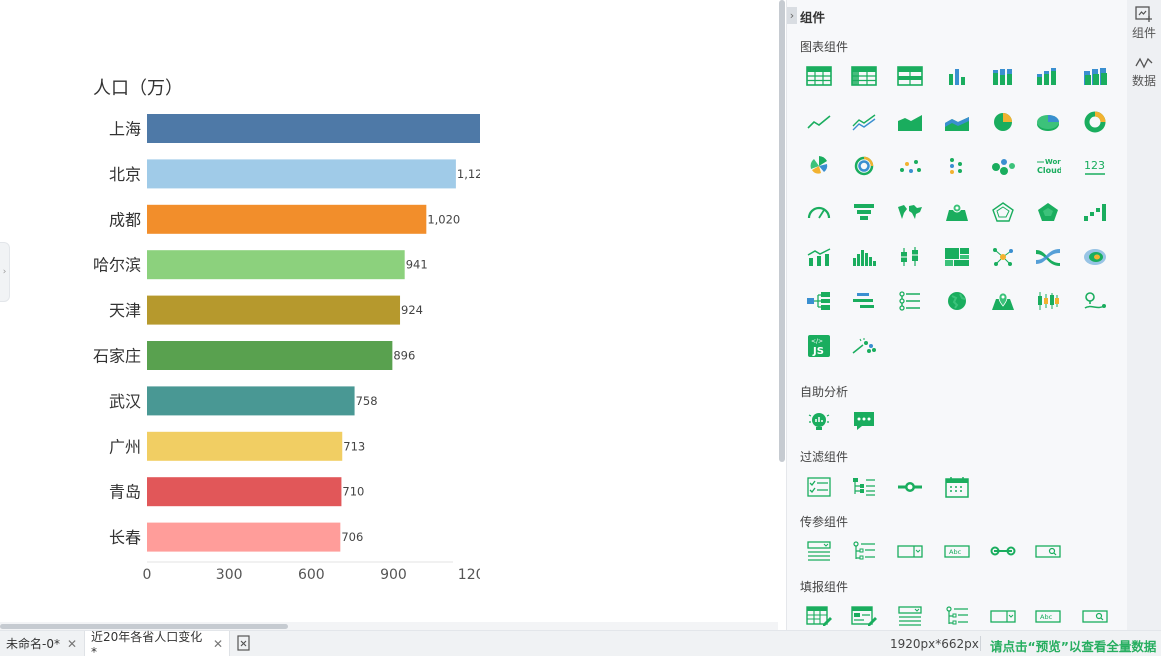 The image size is (1161, 659). What do you see at coordinates (1048, 551) in the screenshot?
I see `search-param-icon` at bounding box center [1048, 551].